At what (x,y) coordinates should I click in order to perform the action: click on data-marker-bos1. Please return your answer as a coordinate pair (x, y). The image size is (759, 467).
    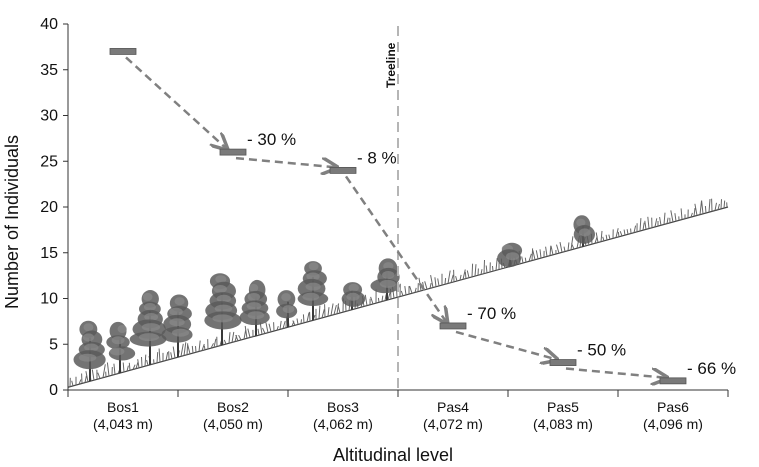
    Looking at the image, I should click on (123, 51).